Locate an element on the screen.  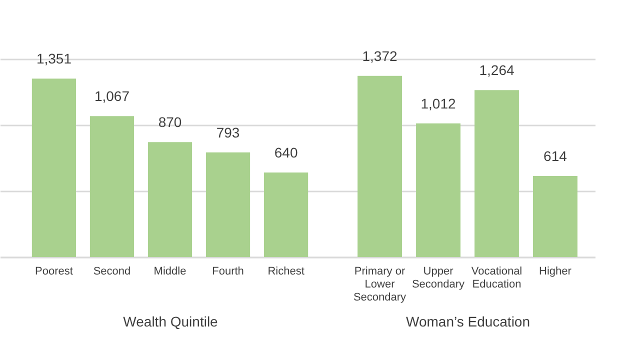
x-tick-label: Fourth is located at coordinates (228, 272).